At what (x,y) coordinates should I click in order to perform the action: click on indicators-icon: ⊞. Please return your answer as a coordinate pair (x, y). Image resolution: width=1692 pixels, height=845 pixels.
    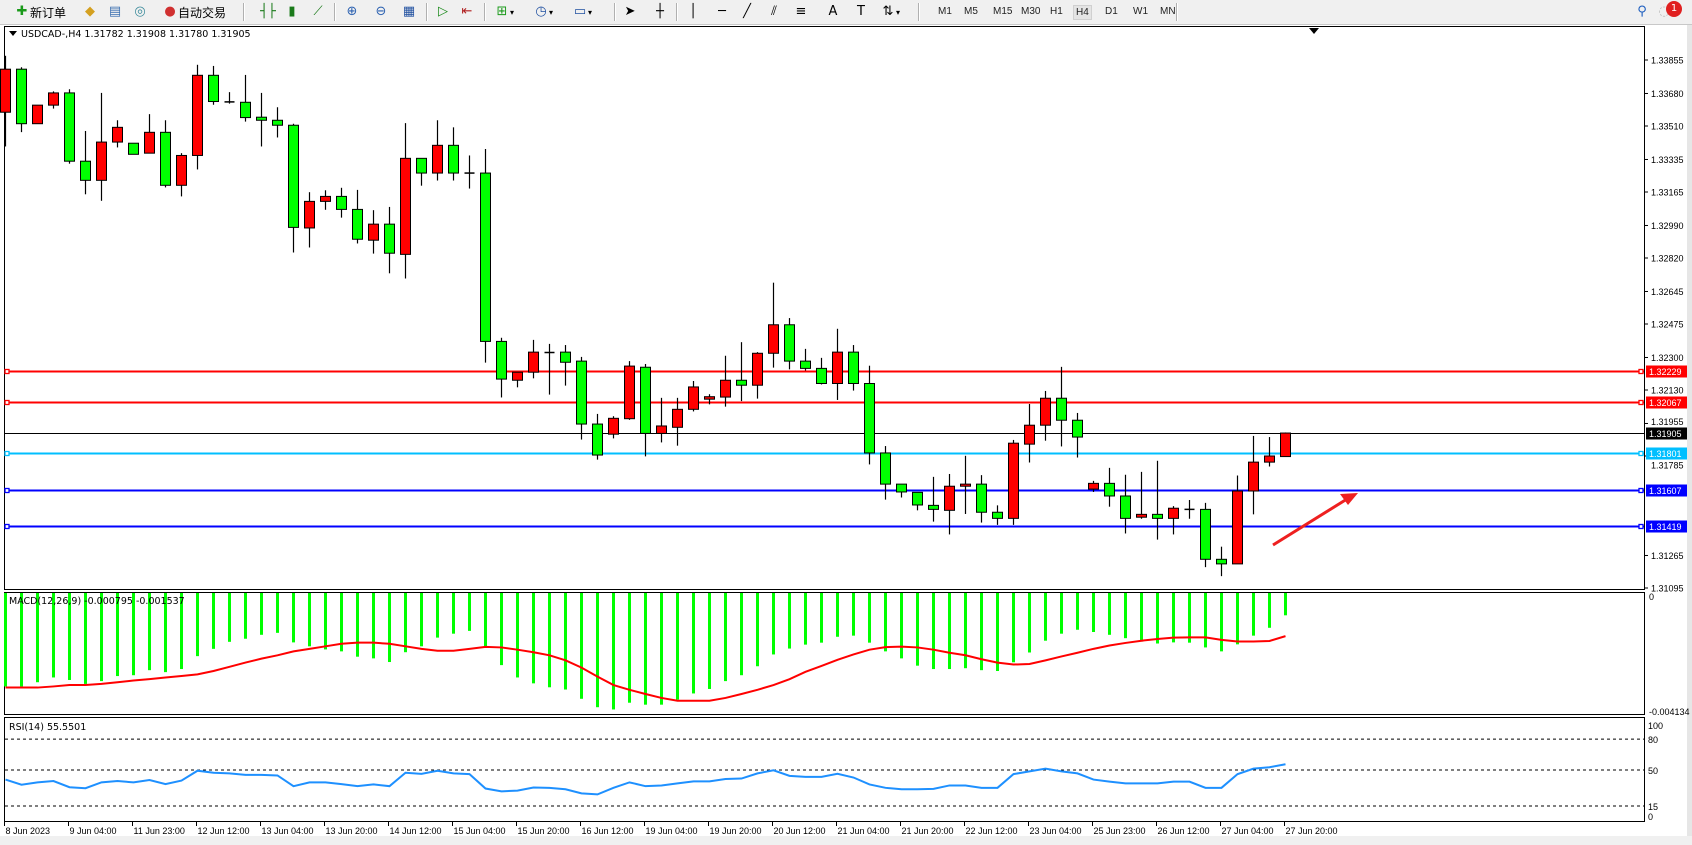
    Looking at the image, I should click on (502, 11).